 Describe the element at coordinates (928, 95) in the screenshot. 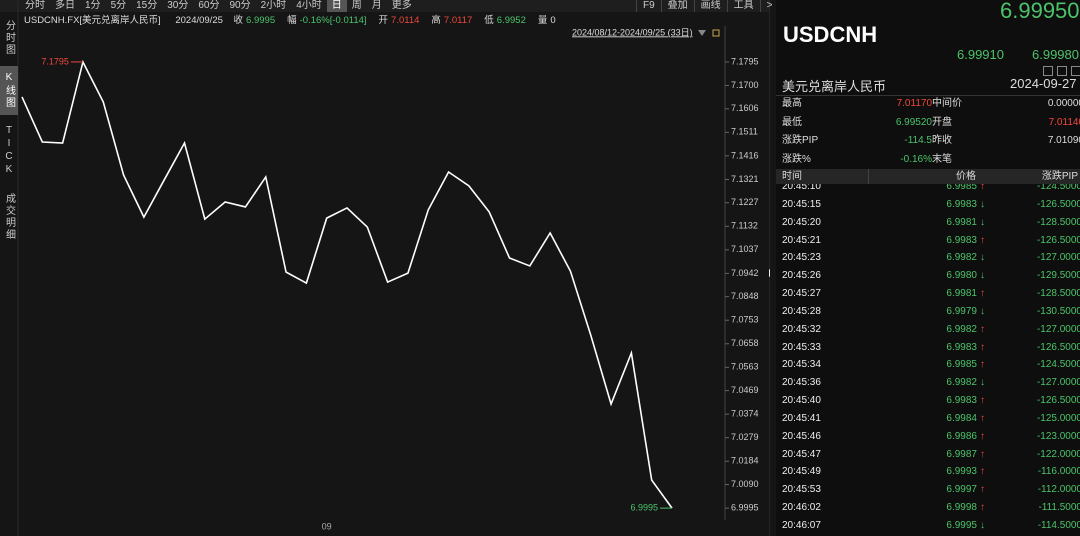

I see `separator` at that location.